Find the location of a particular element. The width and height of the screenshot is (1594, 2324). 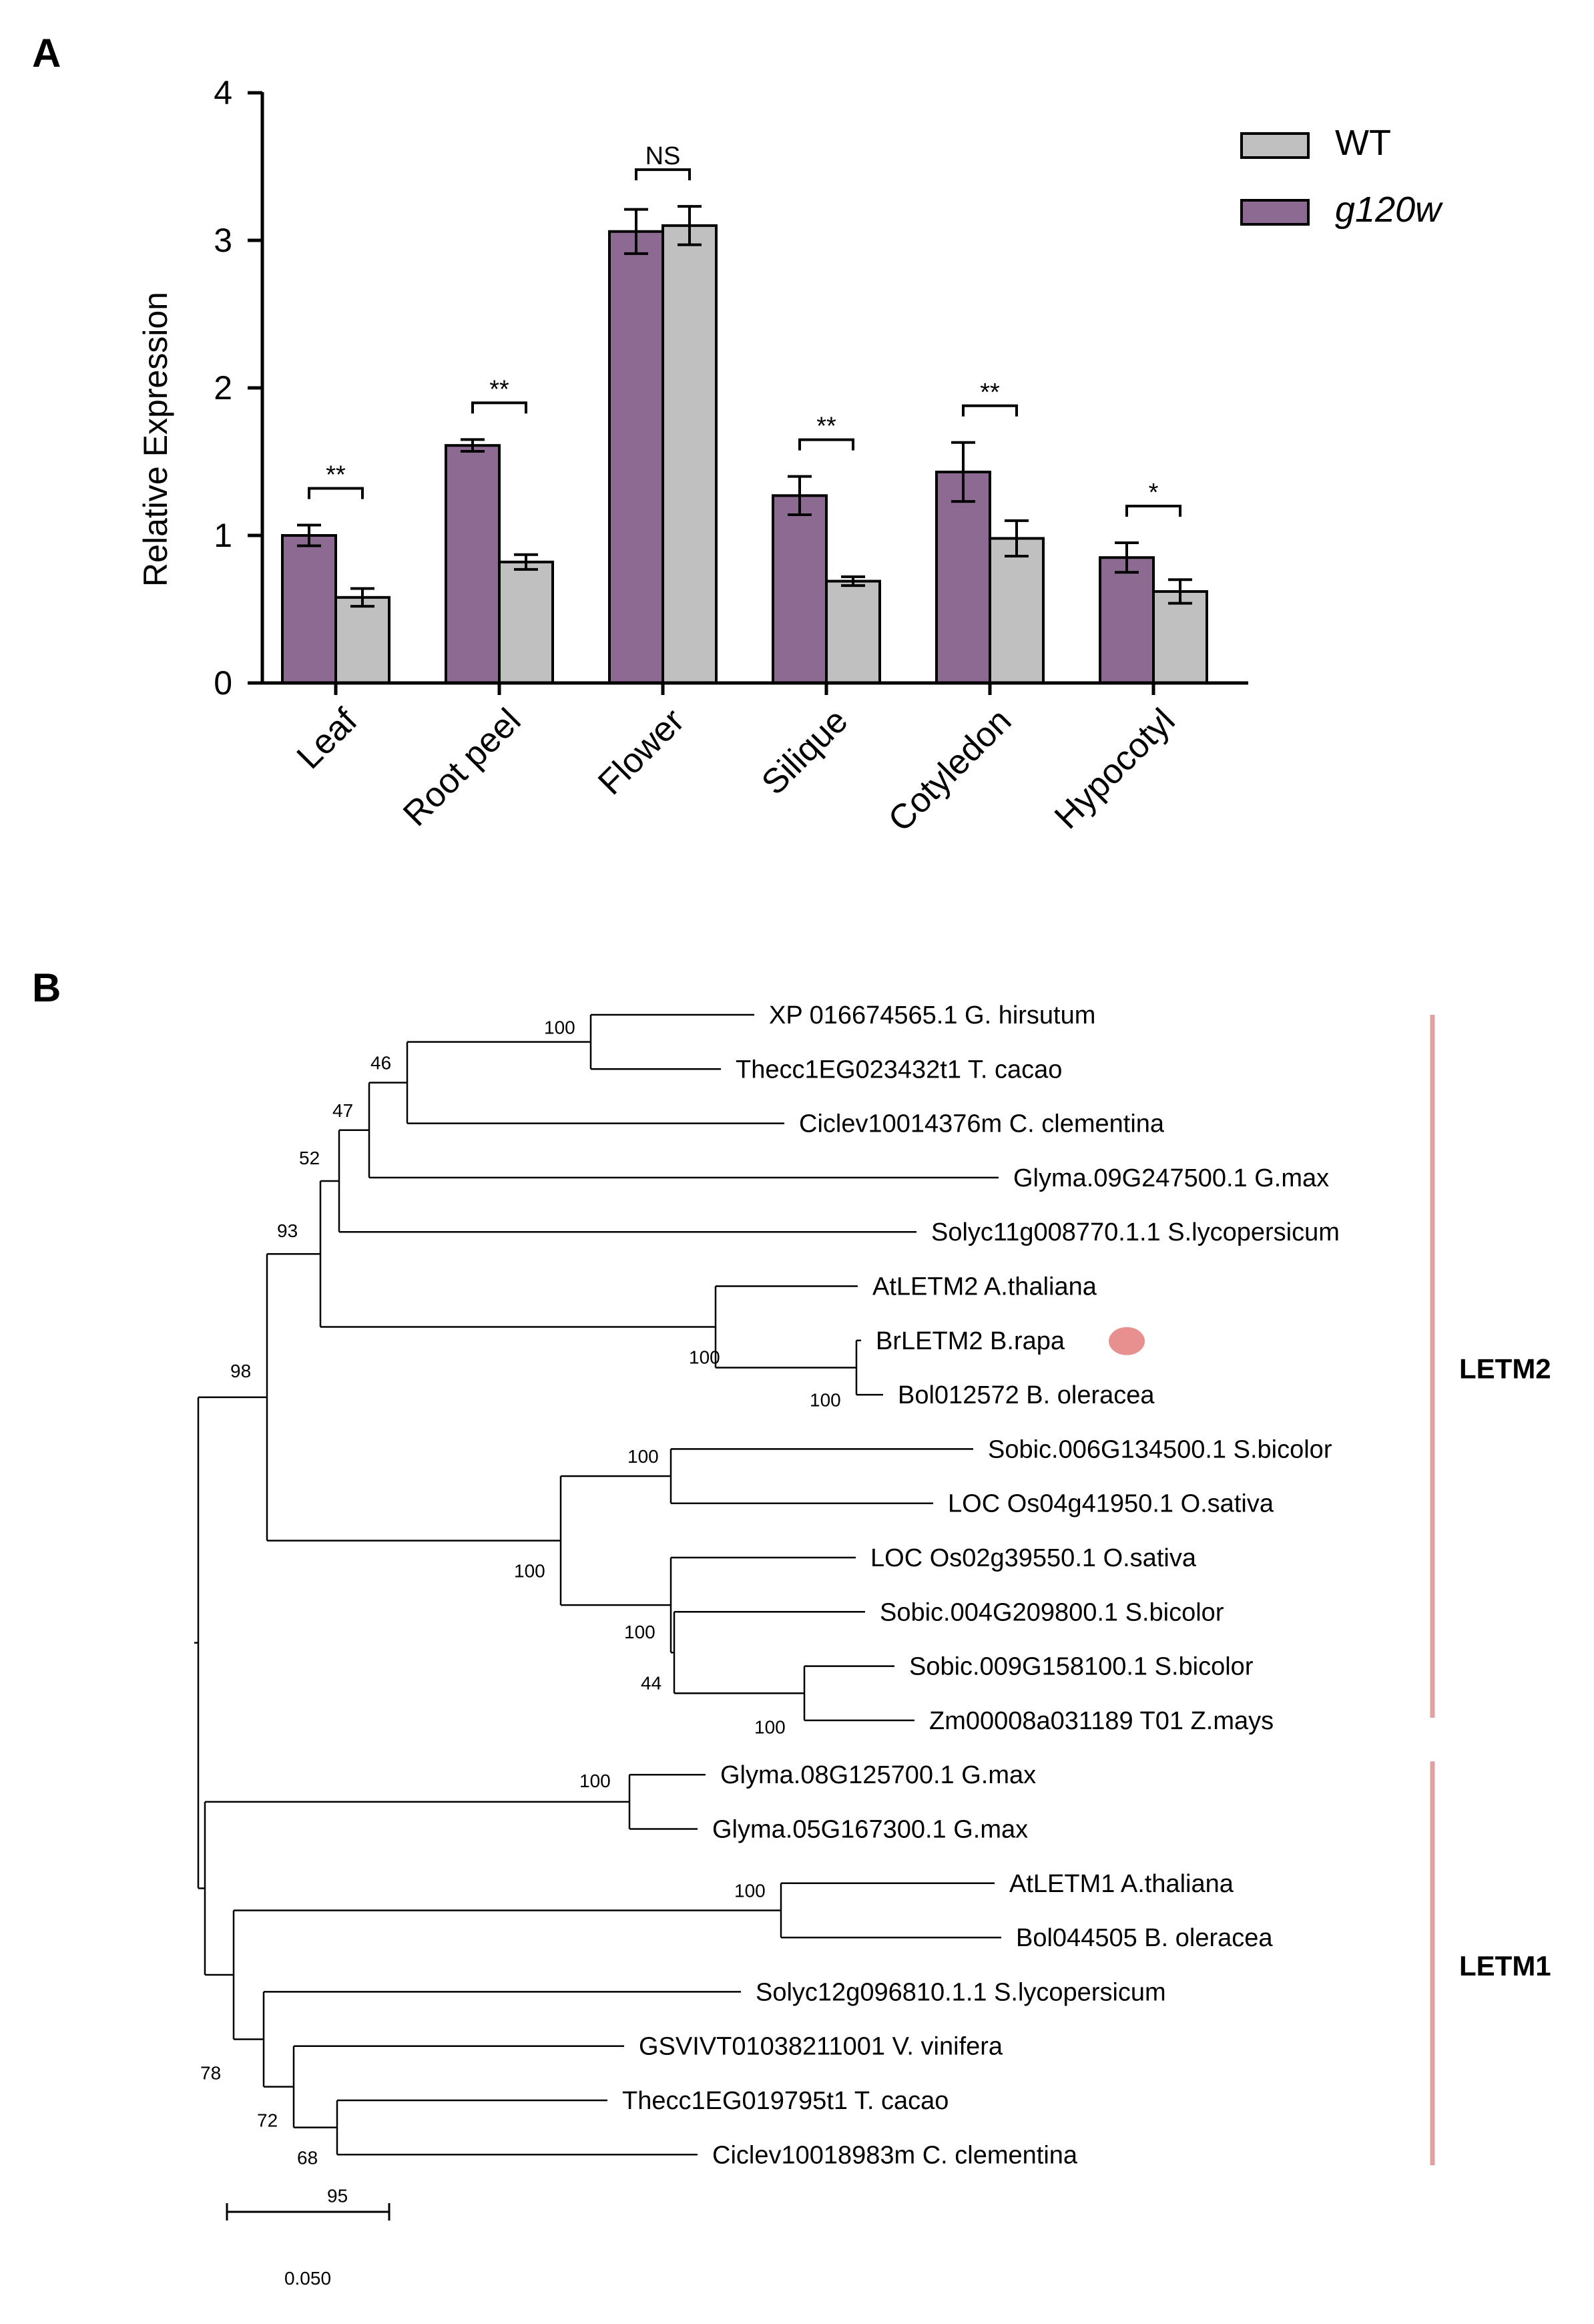

scale-bar-label: 0.050 is located at coordinates (307, 2278).